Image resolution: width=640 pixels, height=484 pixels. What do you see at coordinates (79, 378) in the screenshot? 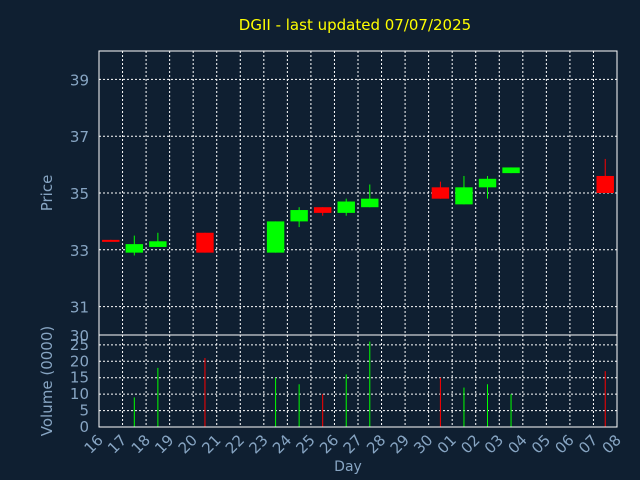
I see `volume-y-tick-label: 15` at bounding box center [79, 378].